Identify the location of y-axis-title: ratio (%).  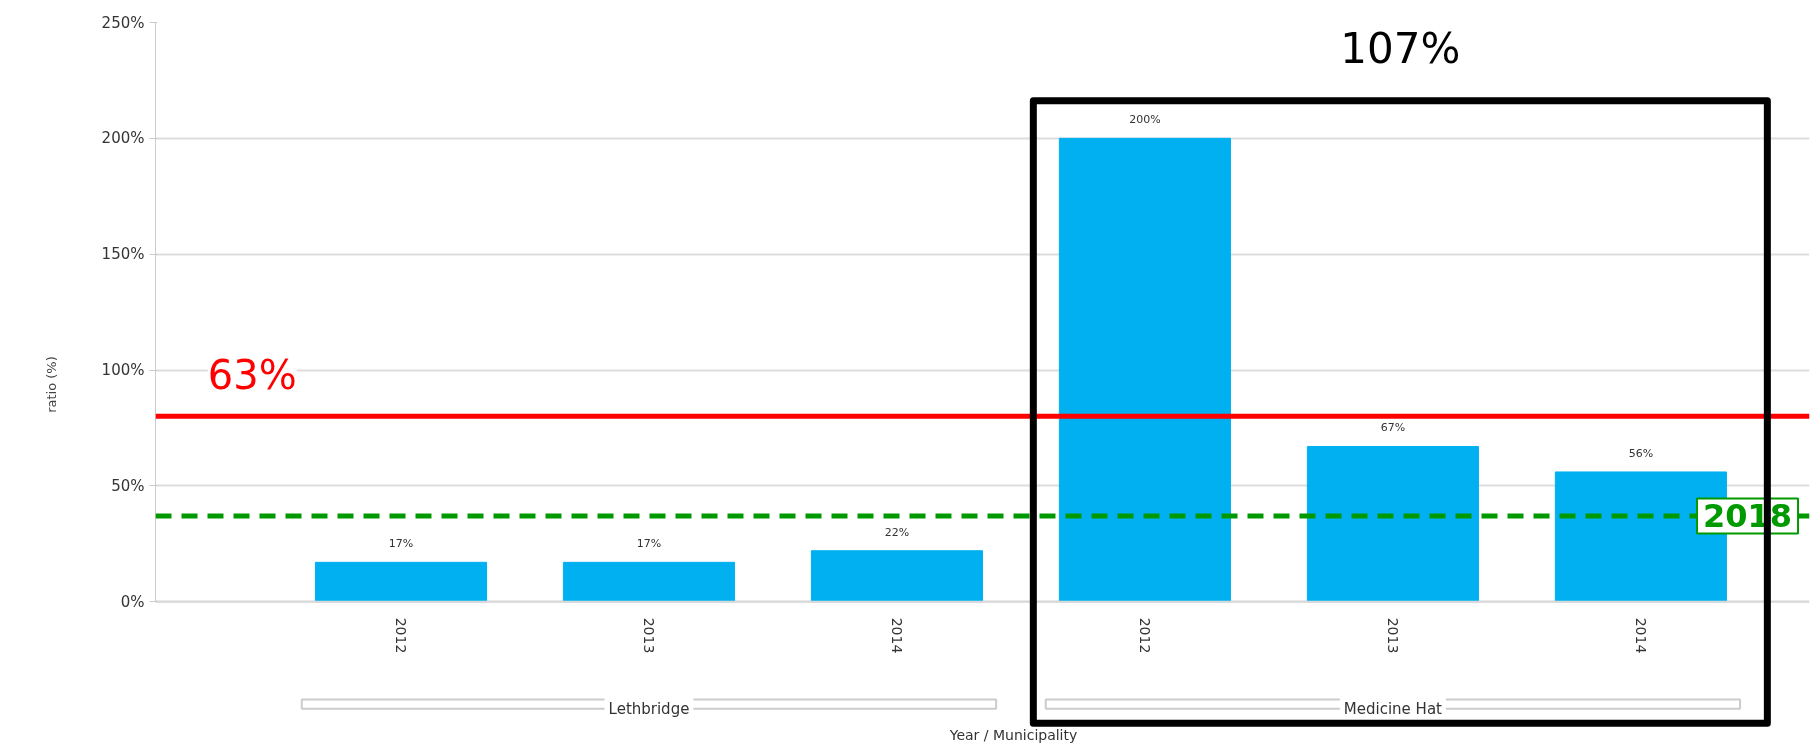
(51, 384).